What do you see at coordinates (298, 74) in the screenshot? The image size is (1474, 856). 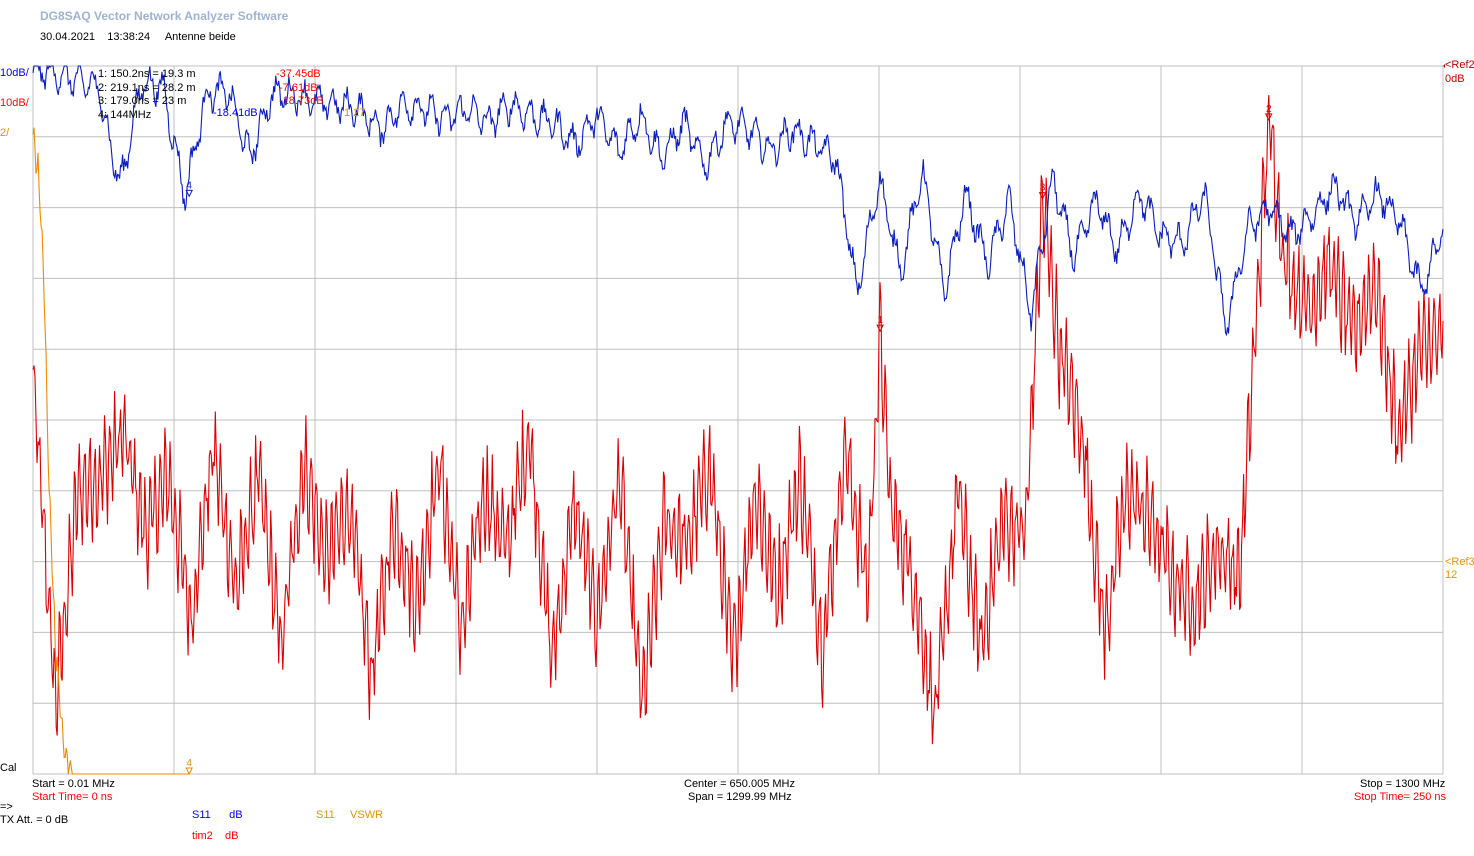 I see `tim2-marker-value-1: -37.45dB` at bounding box center [298, 74].